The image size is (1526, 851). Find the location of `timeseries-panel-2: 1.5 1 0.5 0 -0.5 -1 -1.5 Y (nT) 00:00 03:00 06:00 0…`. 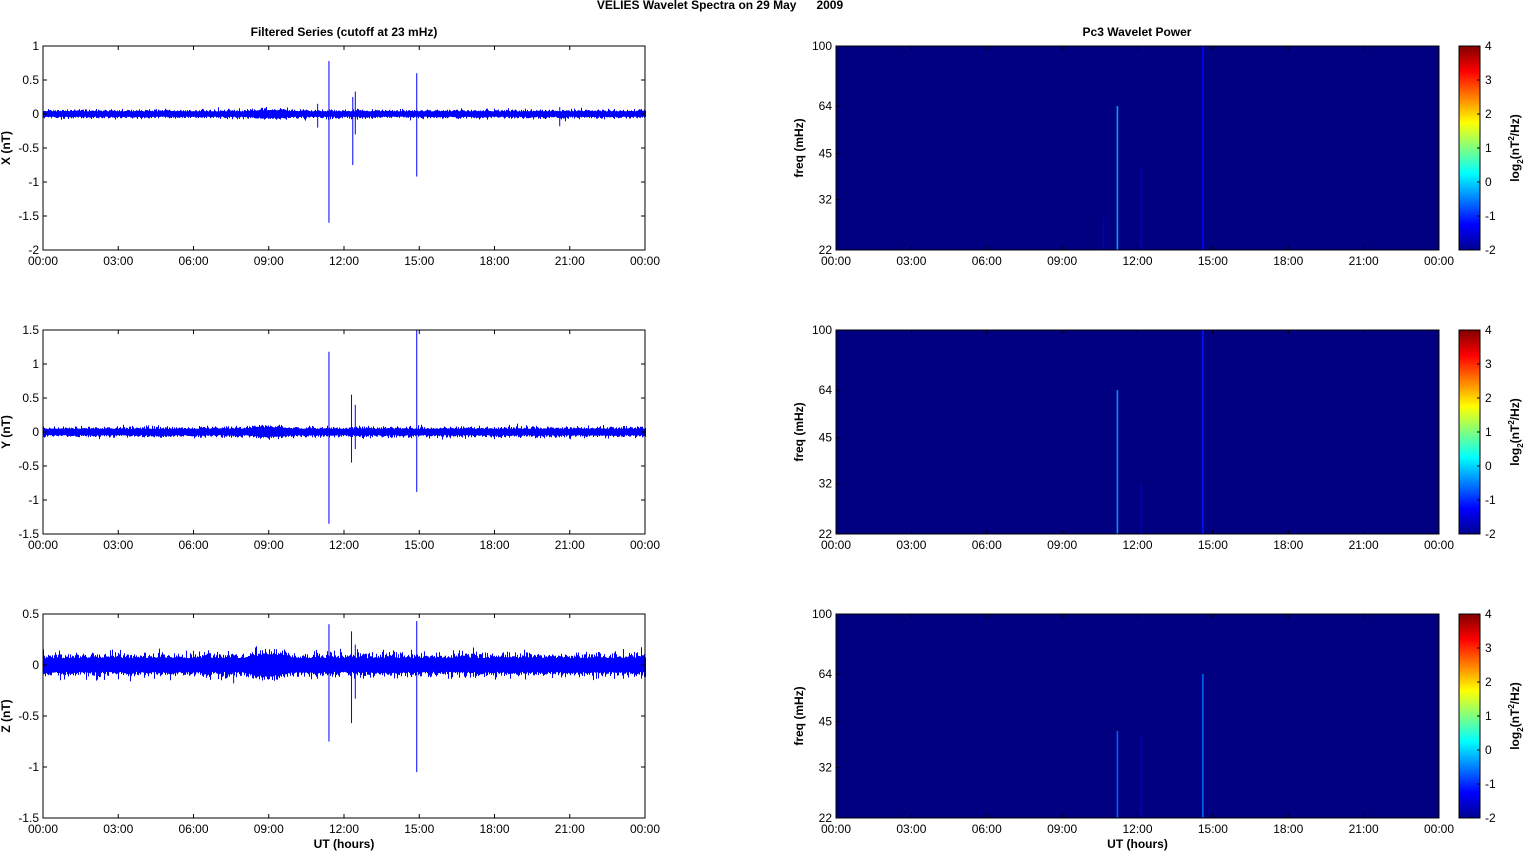

timeseries-panel-2: 1.5 1 0.5 0 -0.5 -1 -1.5 Y (nT) 00:00 03:00 06:00 0… is located at coordinates (330, 437).